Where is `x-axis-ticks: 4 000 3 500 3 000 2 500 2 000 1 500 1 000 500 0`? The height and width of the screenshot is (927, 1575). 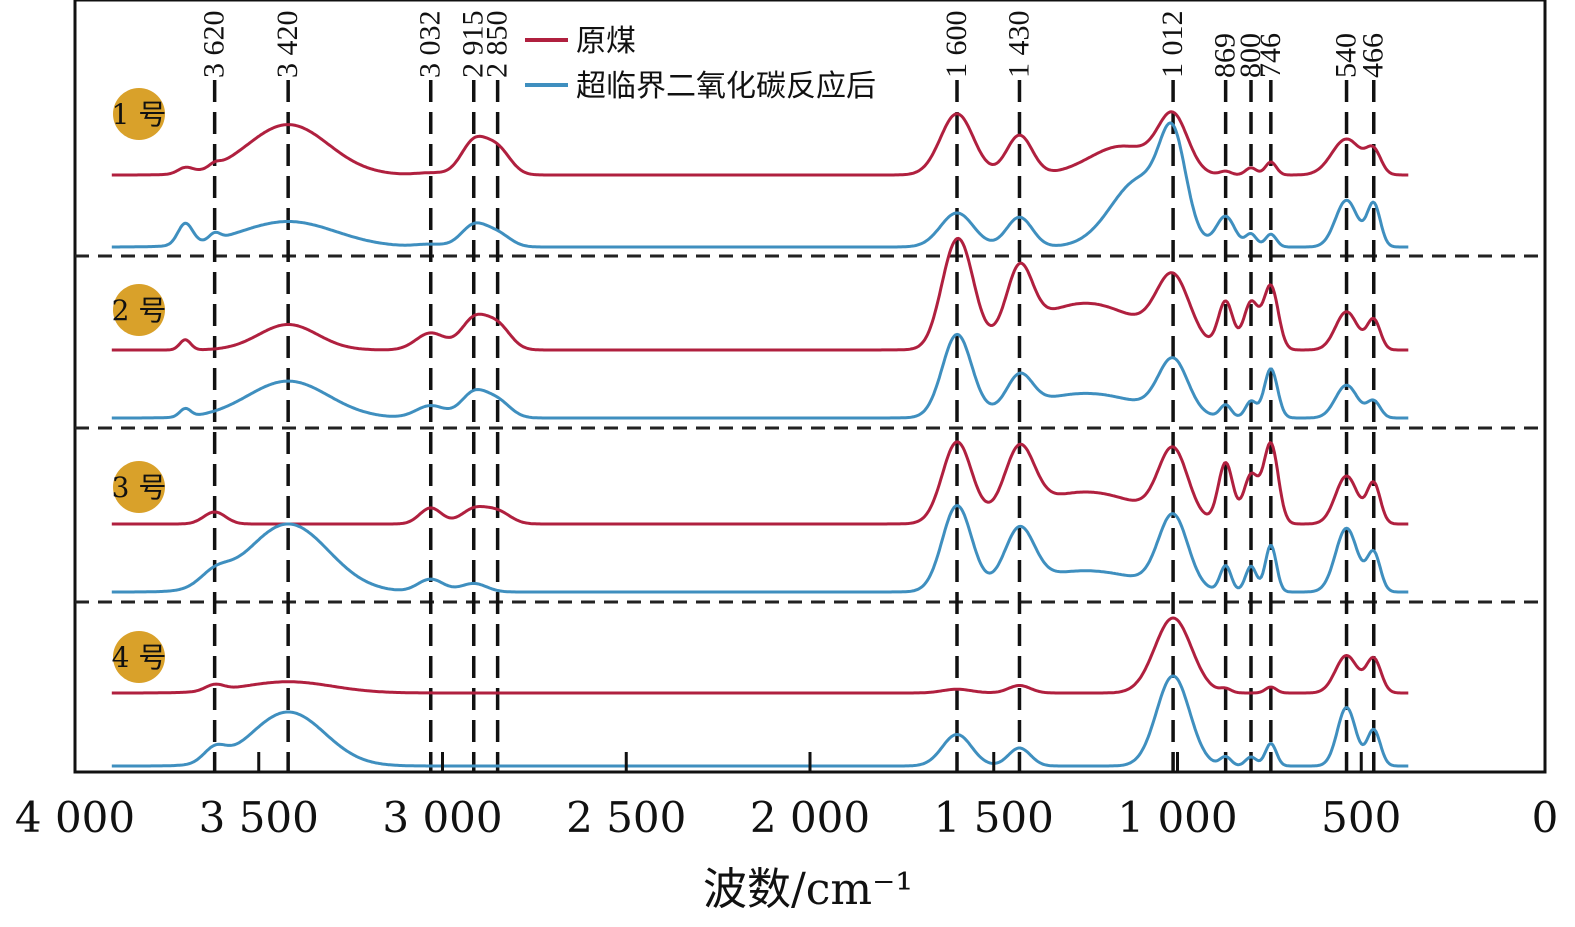 x-axis-ticks: 4 000 3 500 3 000 2 500 2 000 1 500 1 000 500 0 is located at coordinates (786, 797).